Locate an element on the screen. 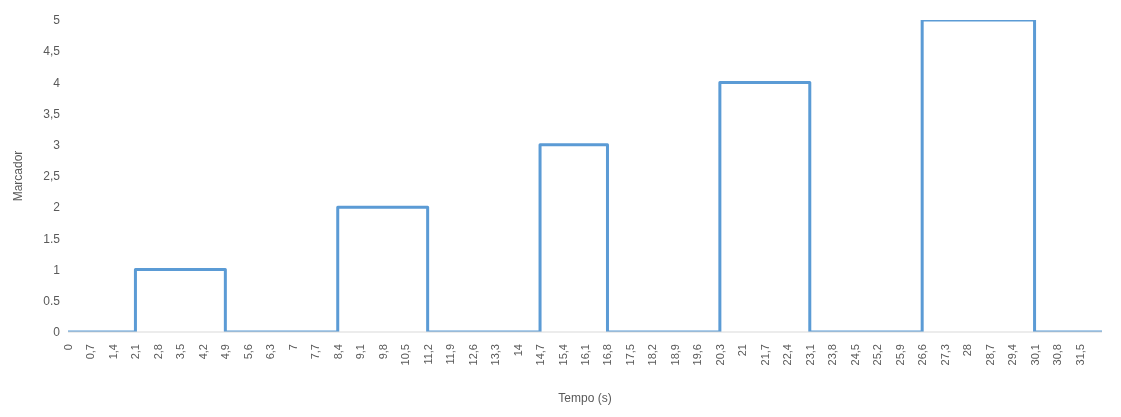  x-tick-label: 28 is located at coordinates (967, 350).